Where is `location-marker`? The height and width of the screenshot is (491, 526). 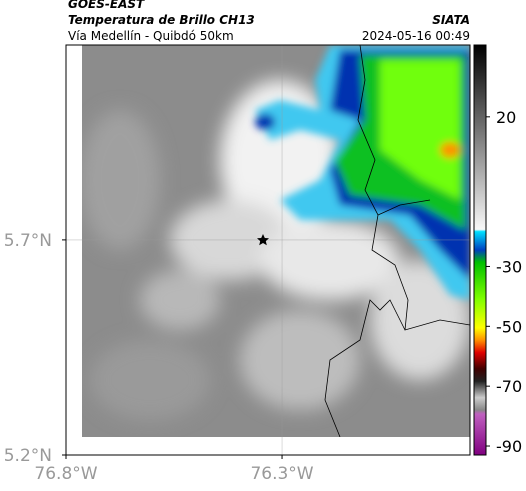
location-marker is located at coordinates (263, 240).